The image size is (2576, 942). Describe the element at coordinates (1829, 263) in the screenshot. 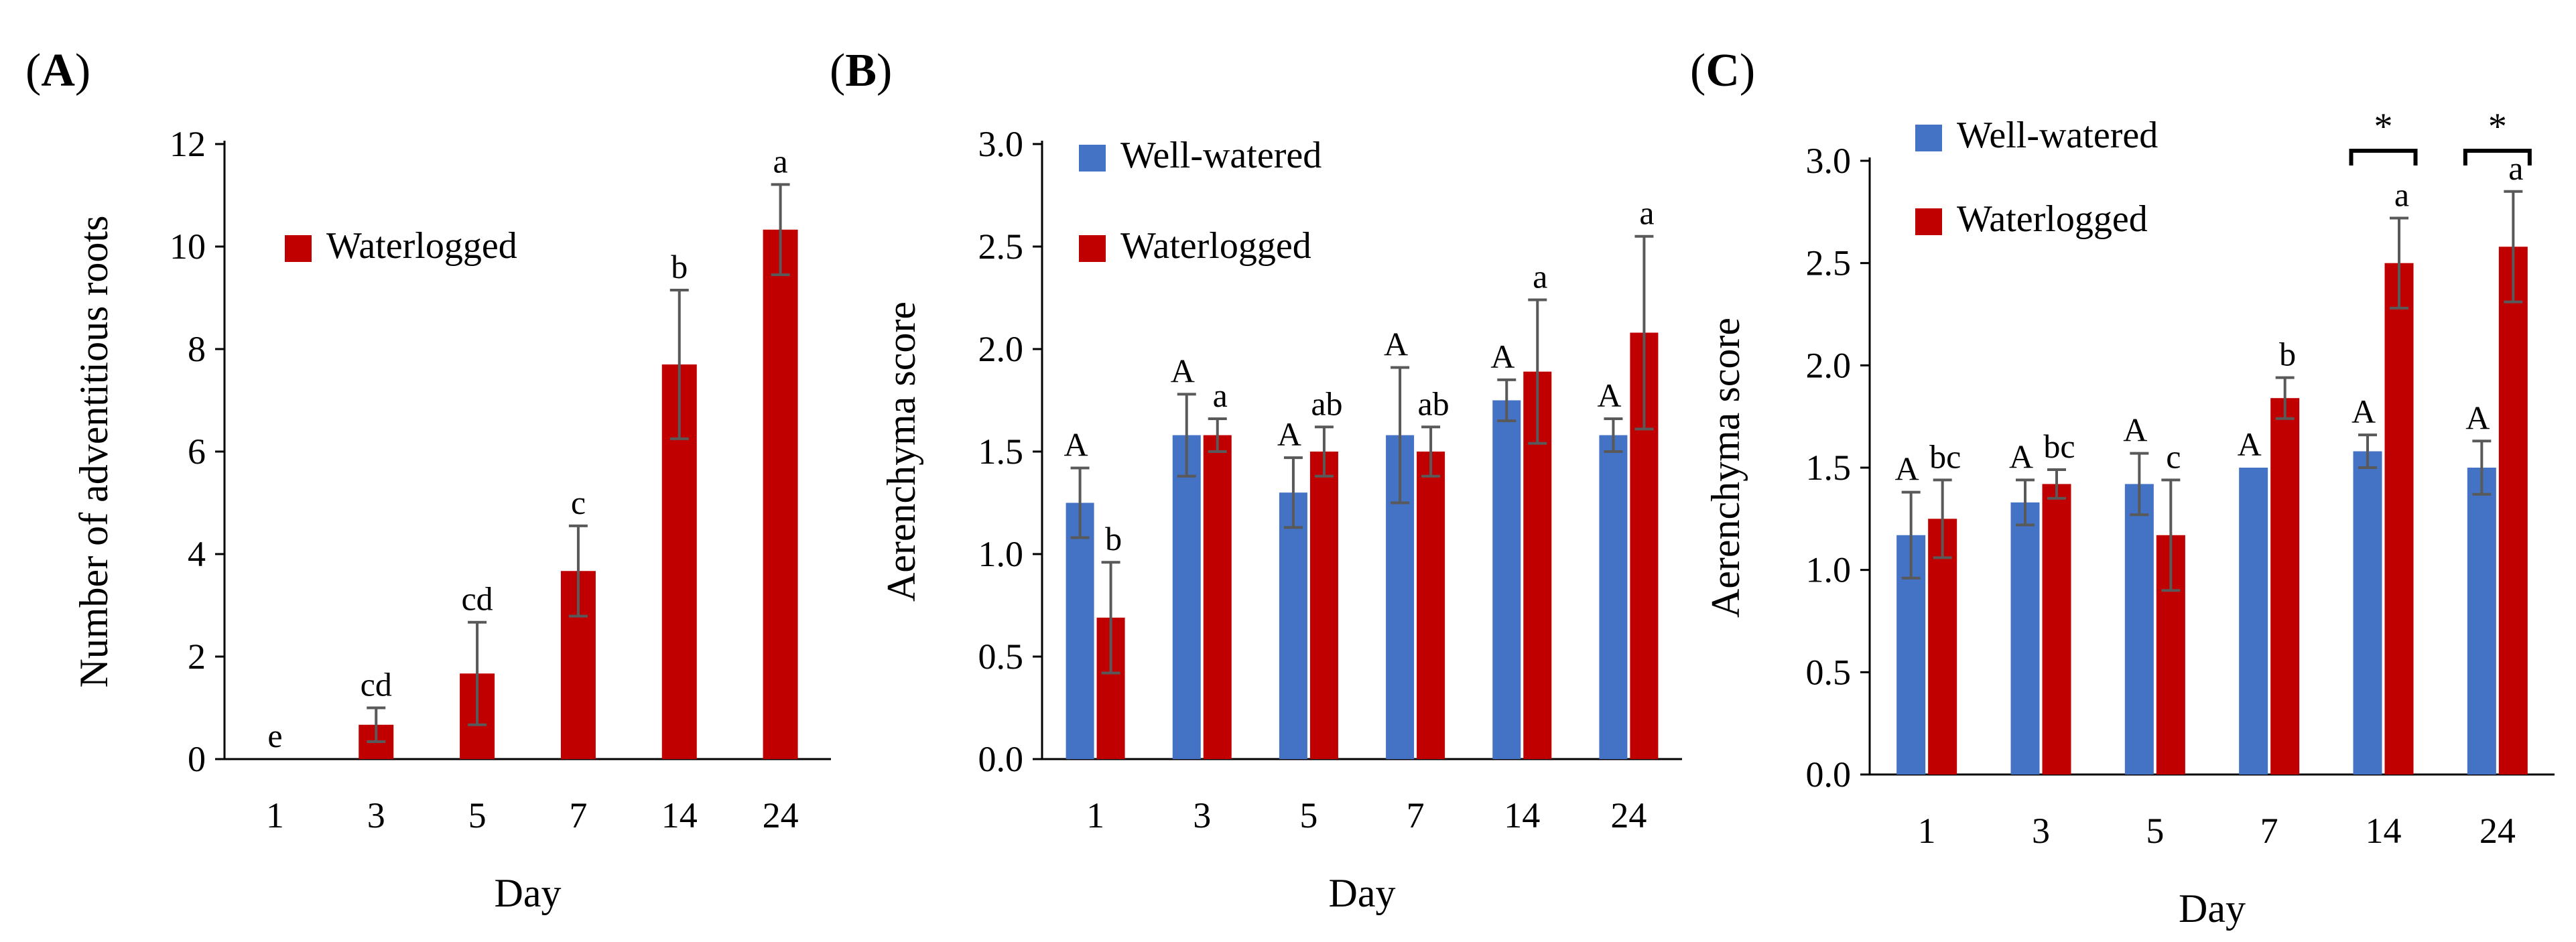

I see `y-tick-label: 2.5` at that location.